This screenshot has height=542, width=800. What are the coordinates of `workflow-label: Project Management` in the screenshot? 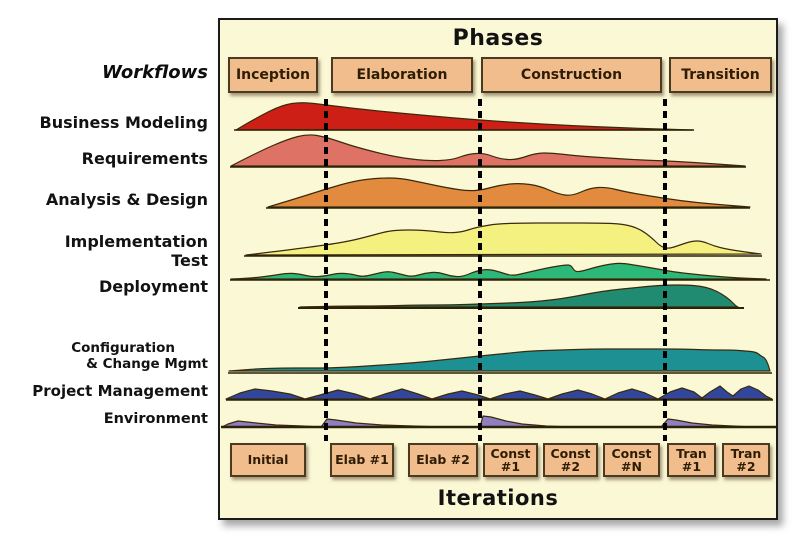 It's located at (120, 390).